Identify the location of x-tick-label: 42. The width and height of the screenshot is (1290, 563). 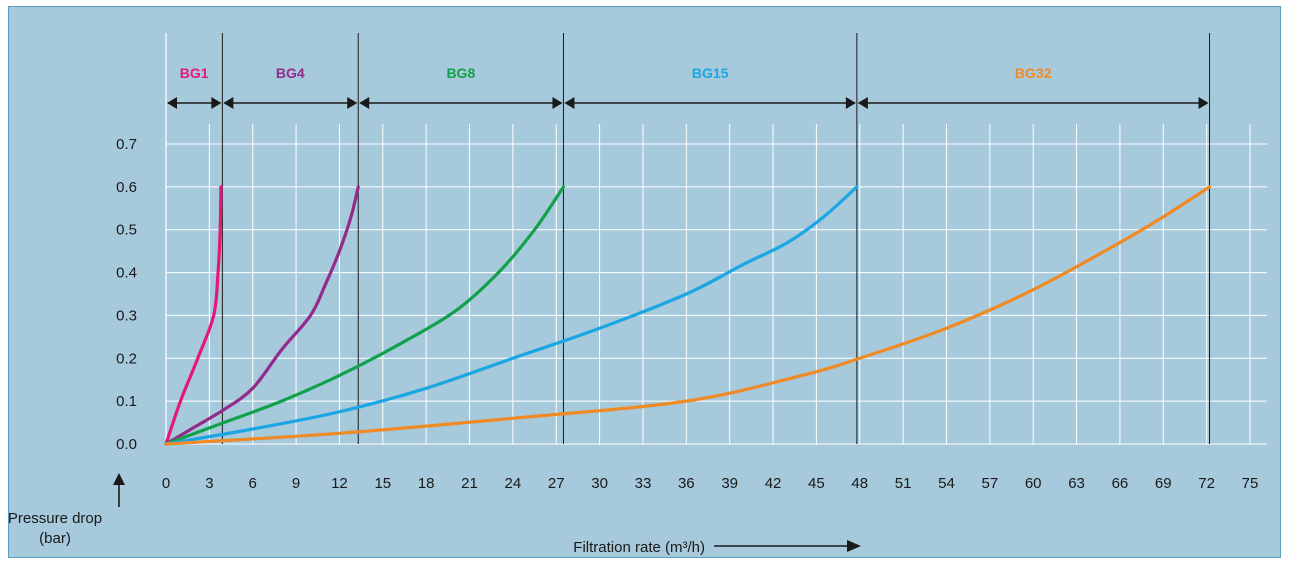
(773, 483).